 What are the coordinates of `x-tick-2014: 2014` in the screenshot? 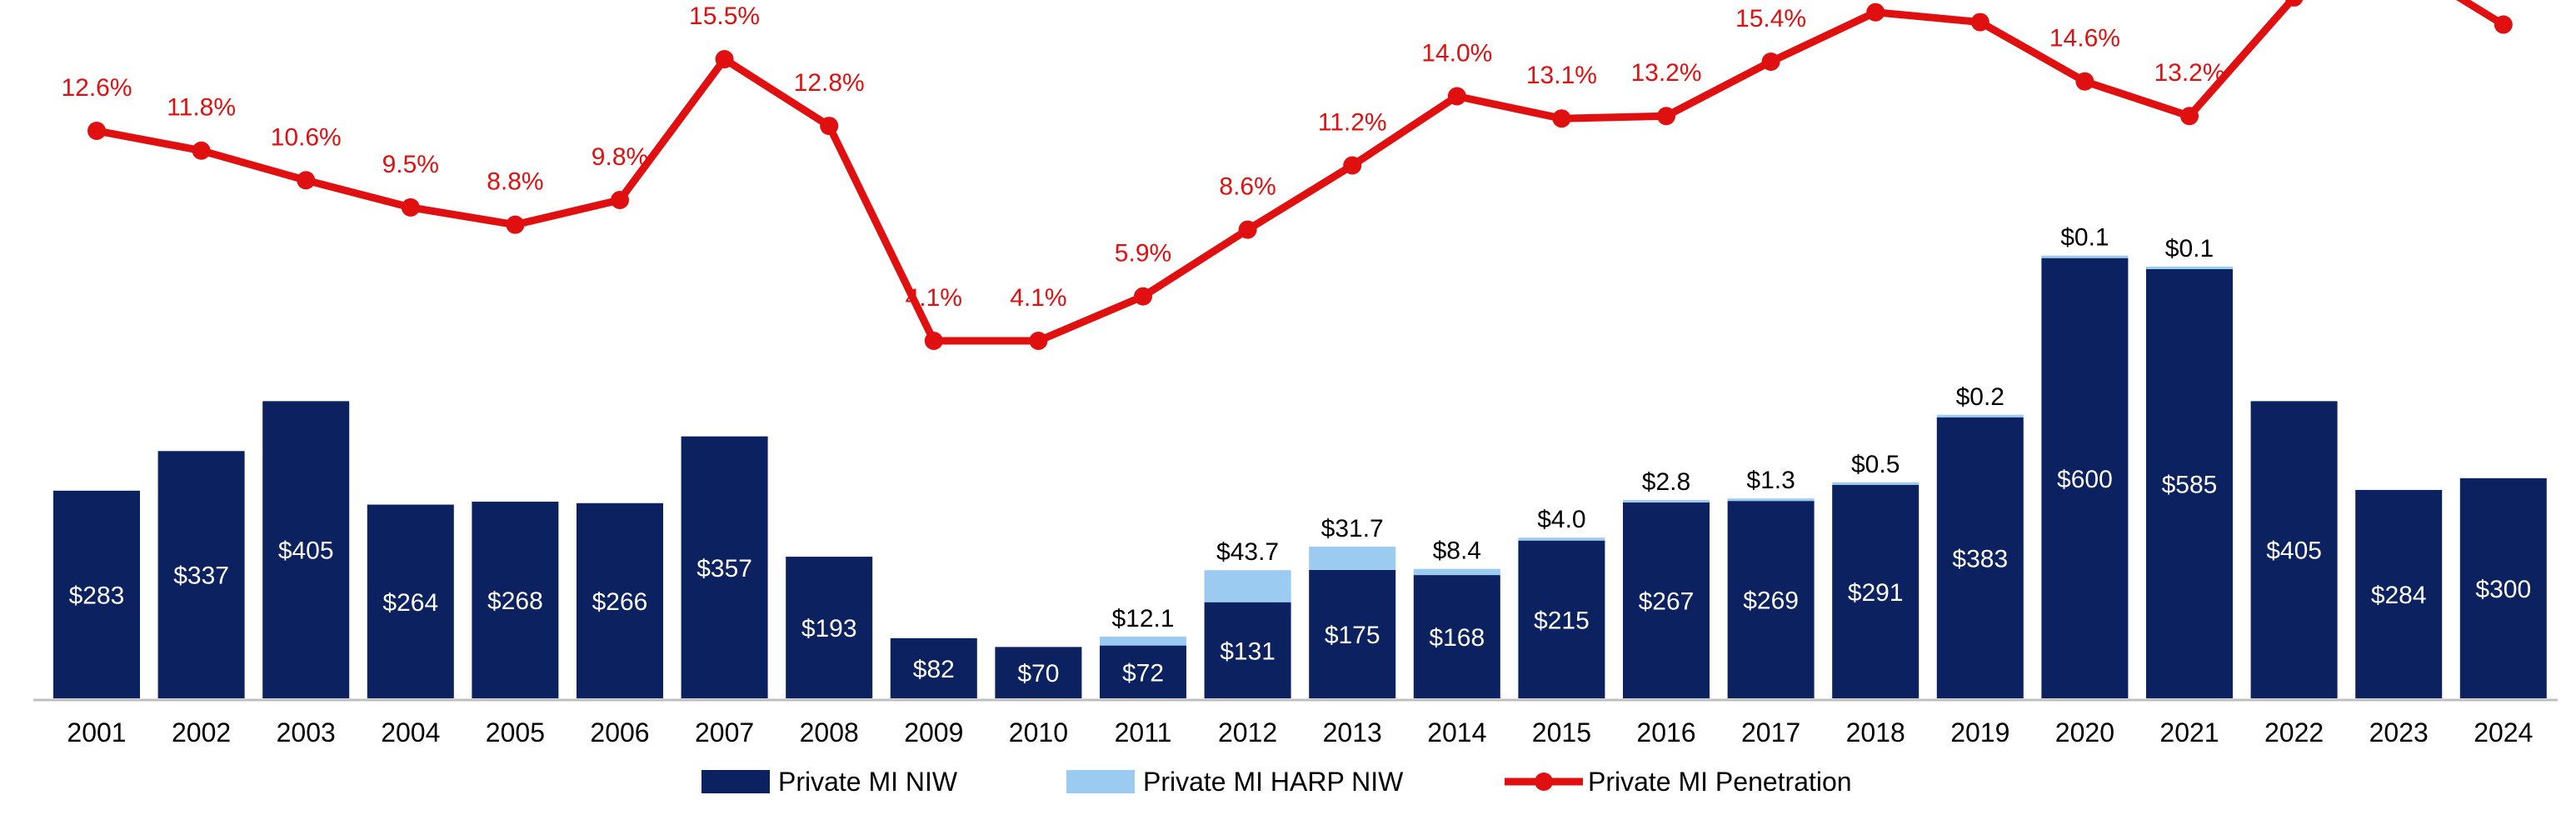 It's located at (1456, 733).